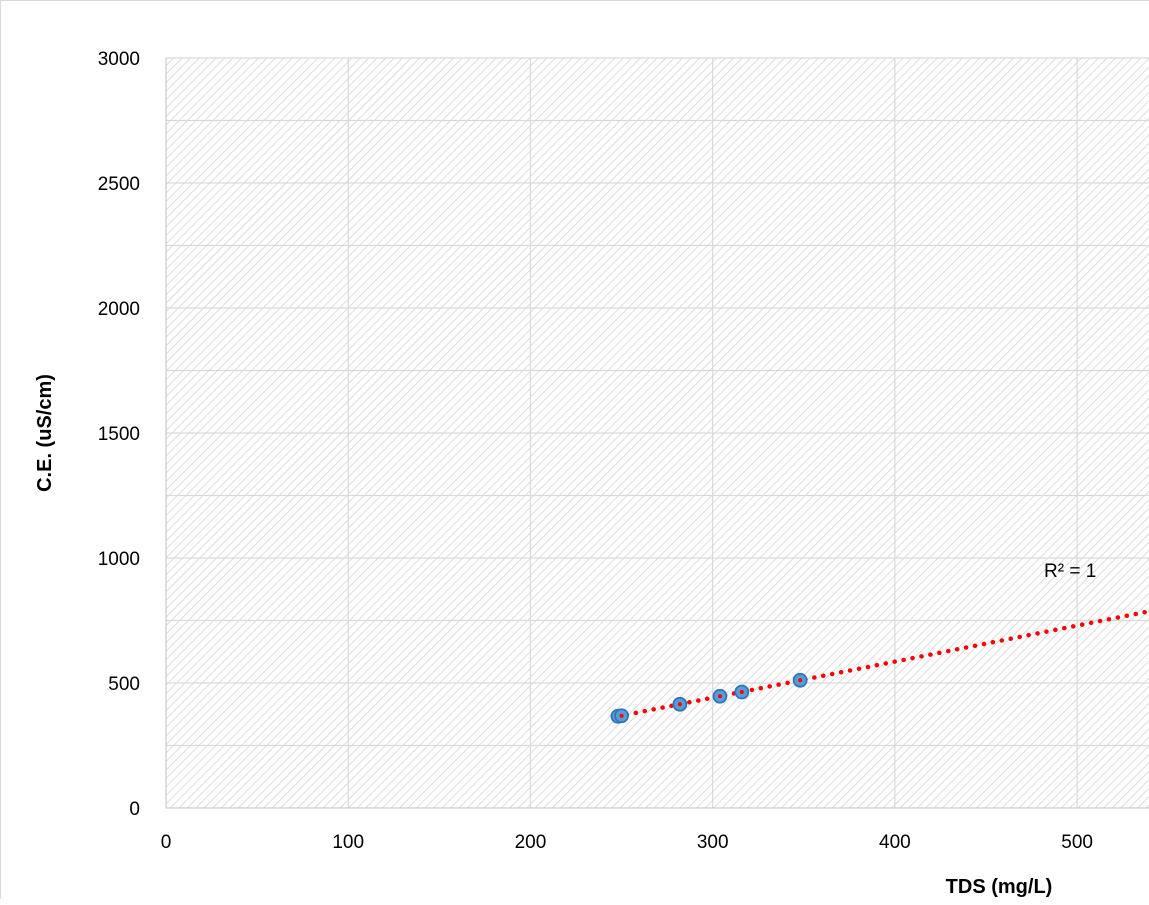  I want to click on x-tick-label: 100, so click(348, 842).